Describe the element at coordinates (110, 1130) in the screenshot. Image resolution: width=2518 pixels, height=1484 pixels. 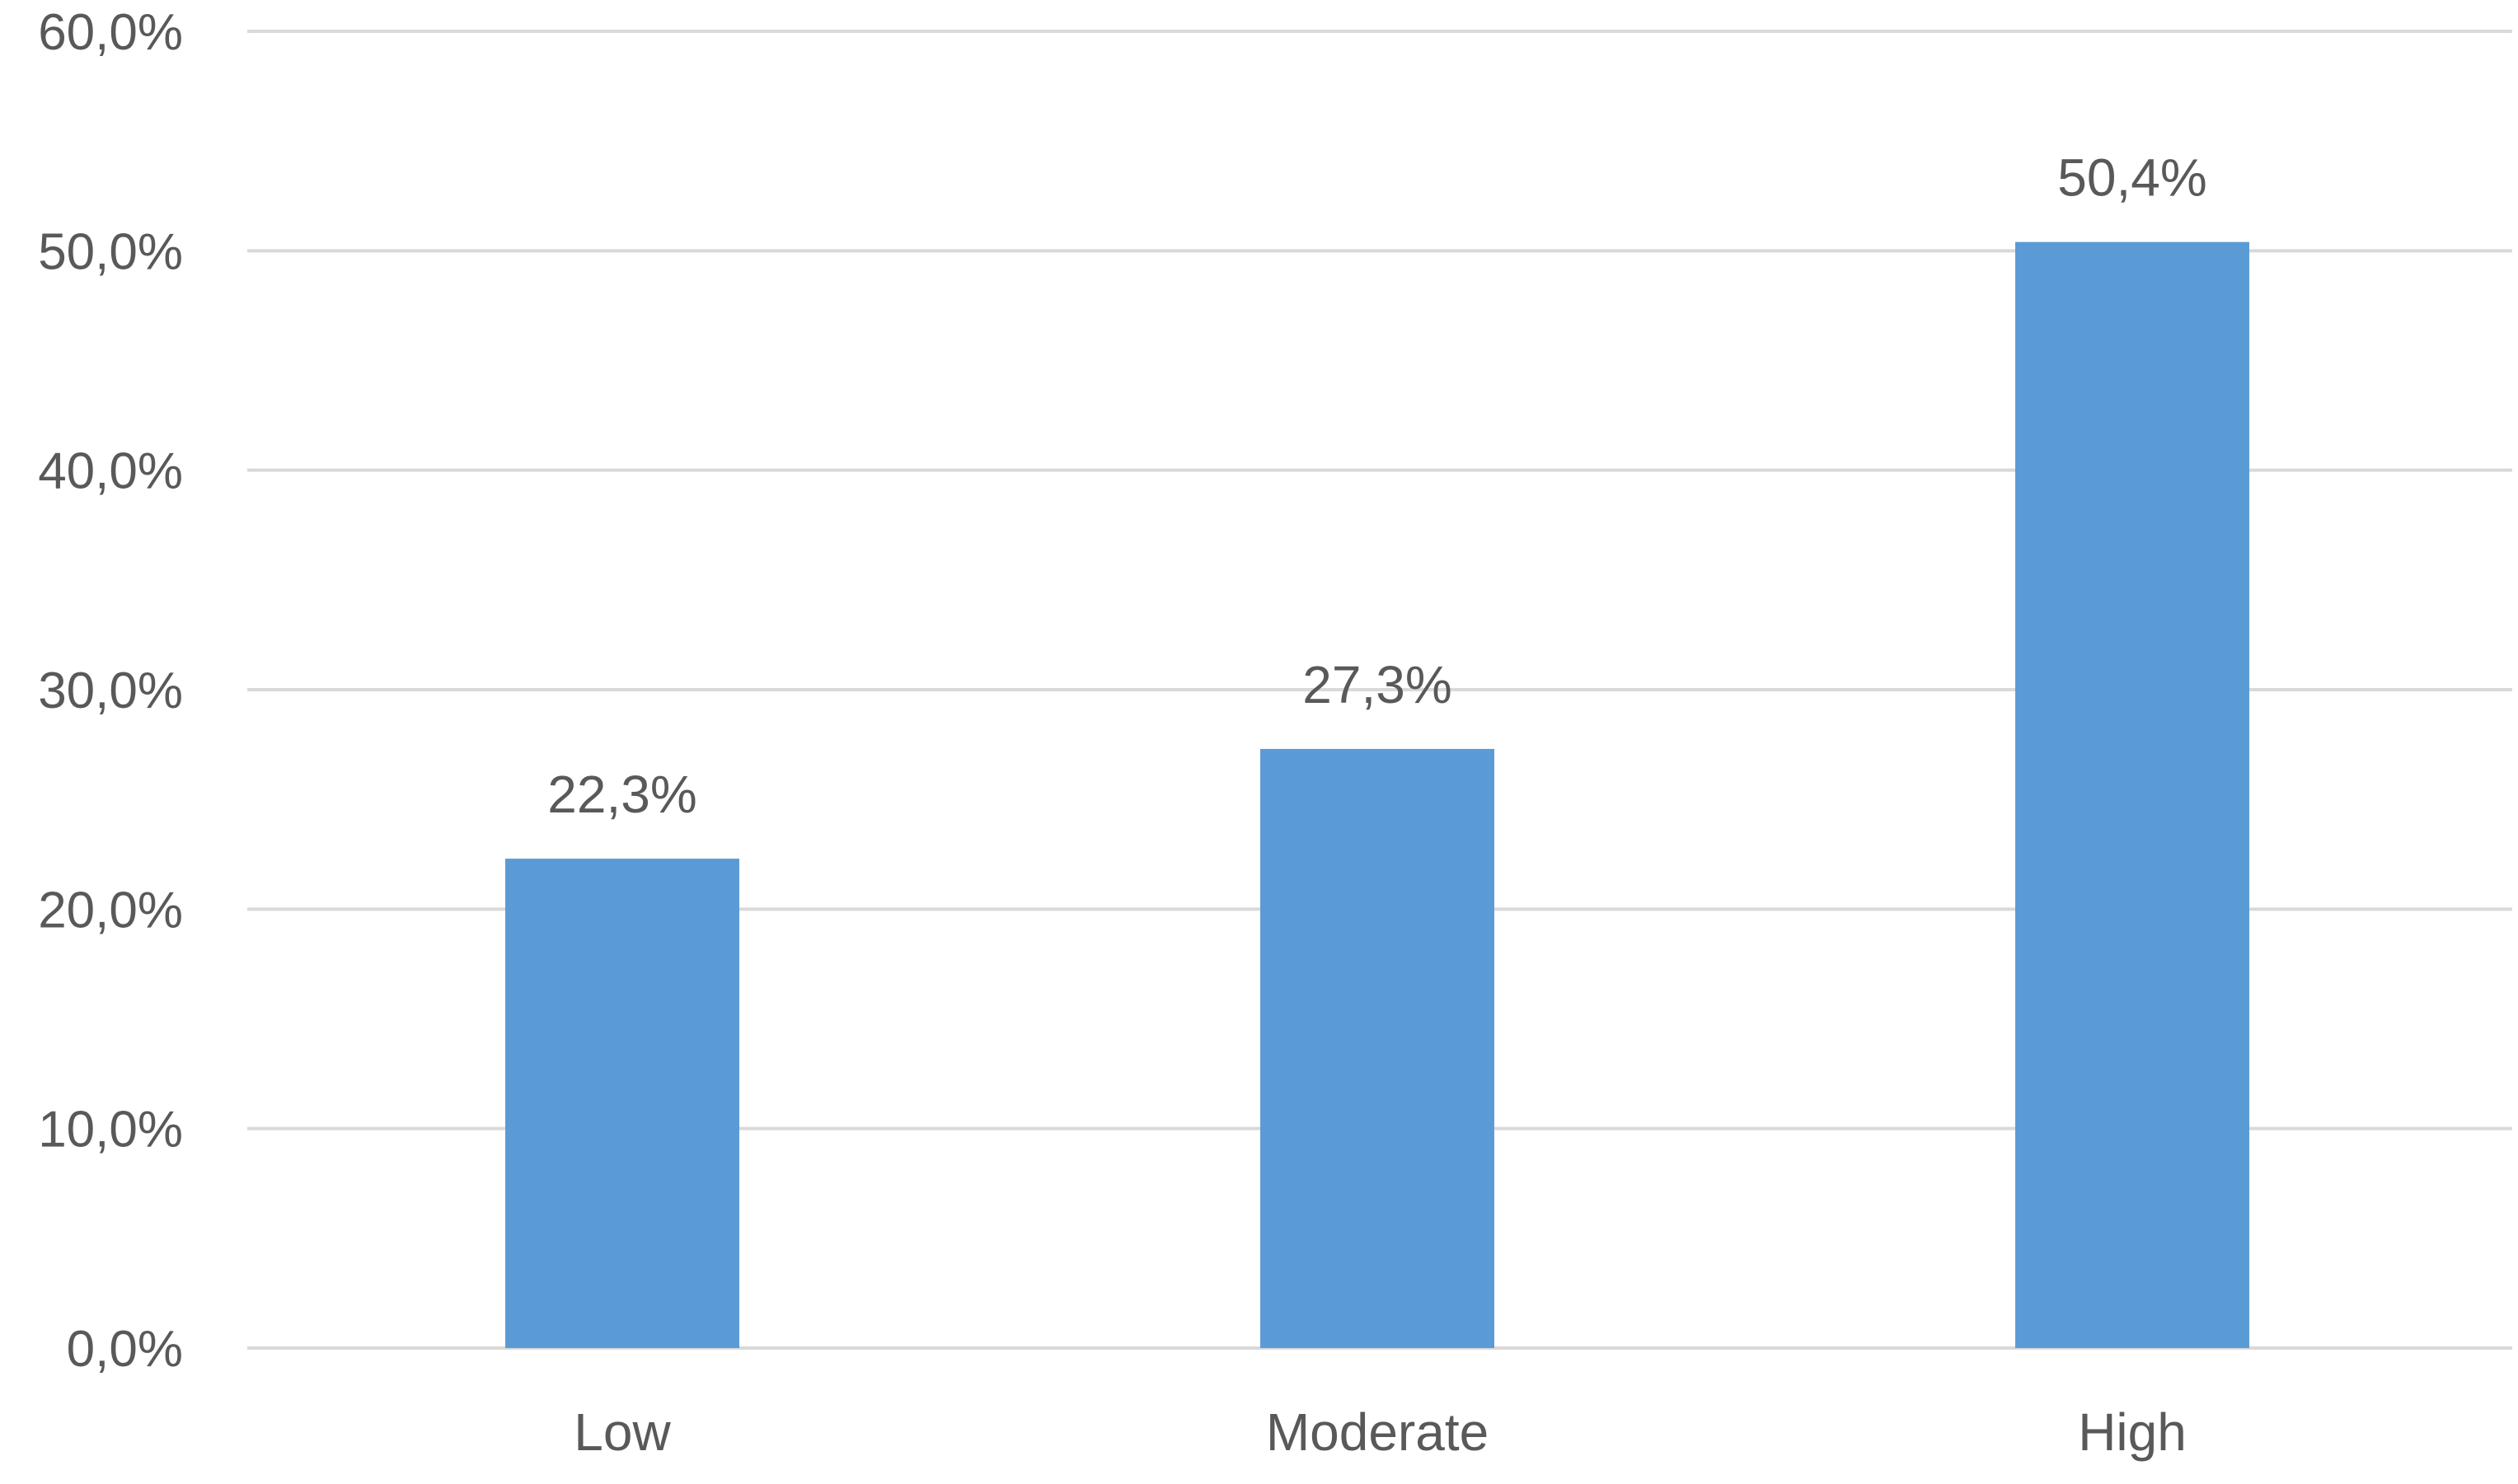
I see `y-tick-label: 10,0%` at that location.